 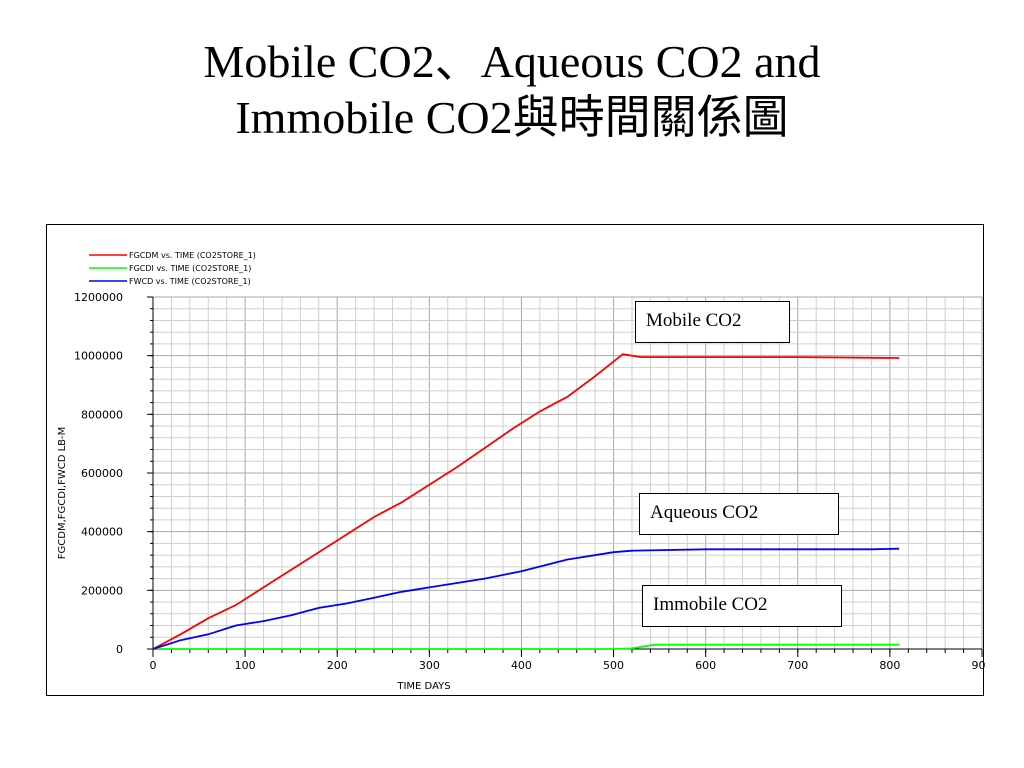 What do you see at coordinates (102, 590) in the screenshot?
I see `y-tick-label: 200000` at bounding box center [102, 590].